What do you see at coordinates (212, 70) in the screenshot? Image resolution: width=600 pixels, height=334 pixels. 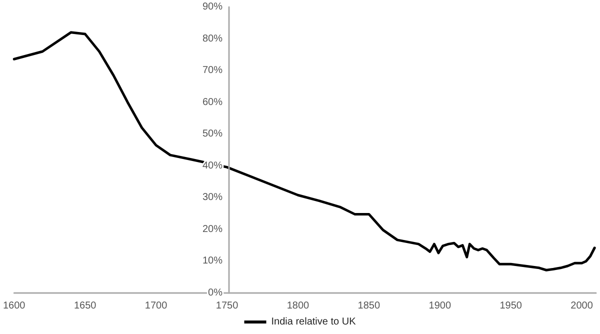 I see `y-tick-label: 70%` at bounding box center [212, 70].